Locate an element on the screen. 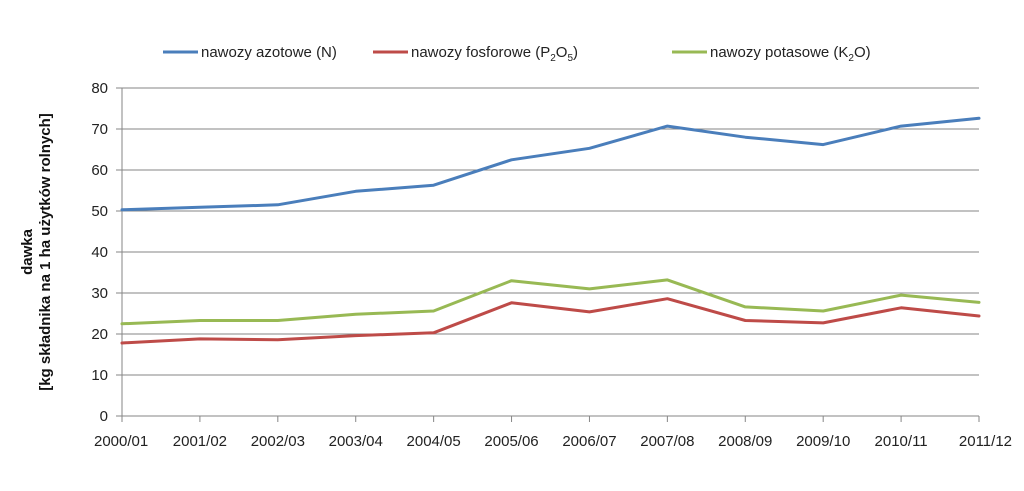  y-tick-label: 10 is located at coordinates (99, 375).